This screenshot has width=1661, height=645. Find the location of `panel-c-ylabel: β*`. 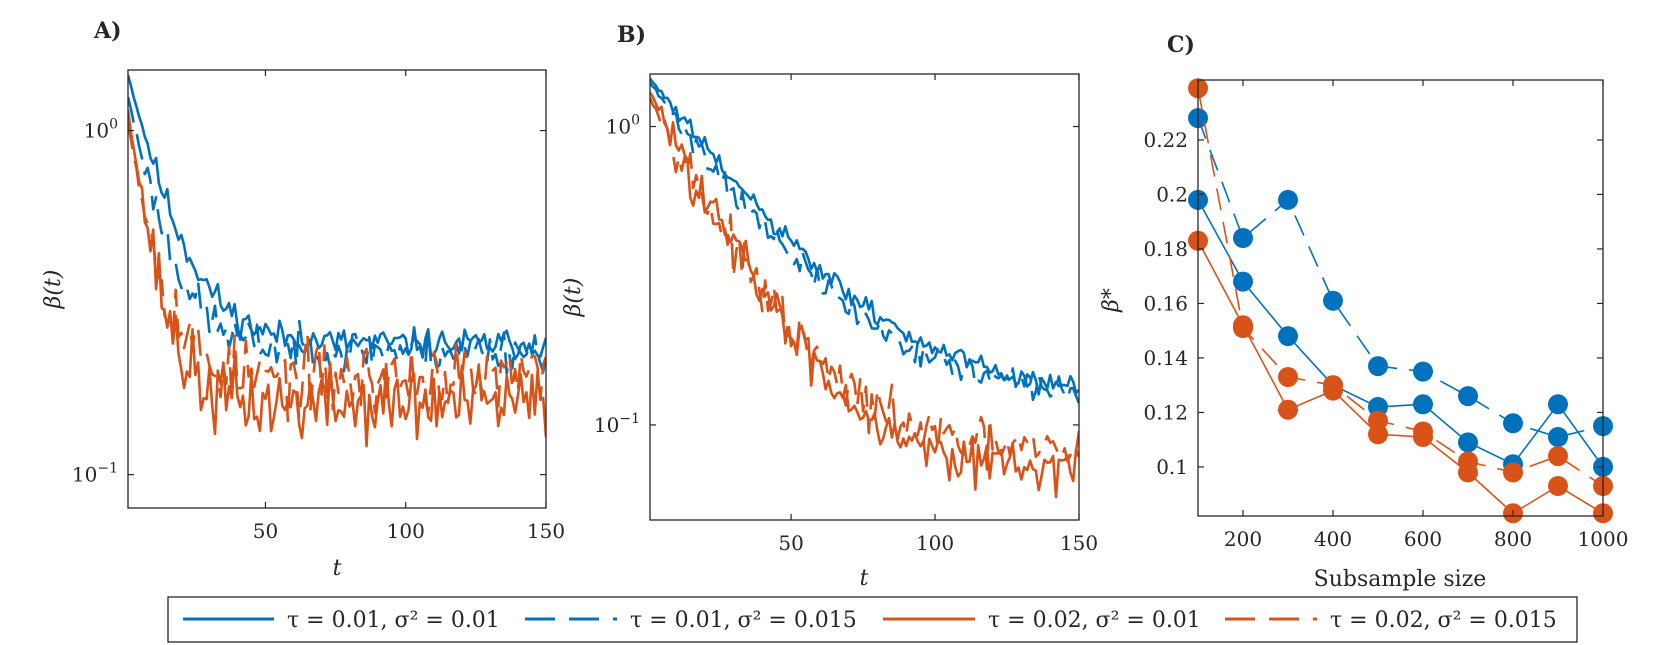

panel-c-ylabel: β* is located at coordinates (1111, 300).